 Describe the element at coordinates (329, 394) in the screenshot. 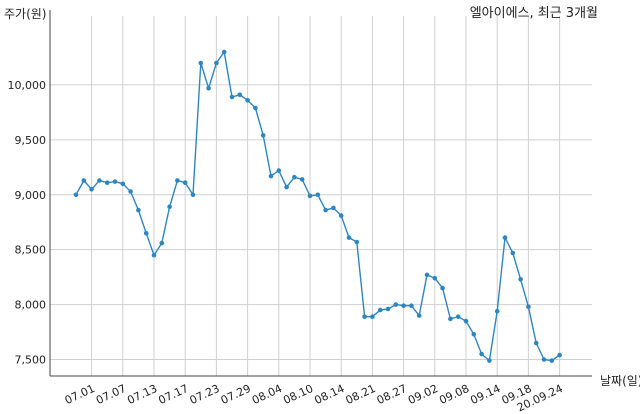

I see `x-tick-label: 08.14` at that location.